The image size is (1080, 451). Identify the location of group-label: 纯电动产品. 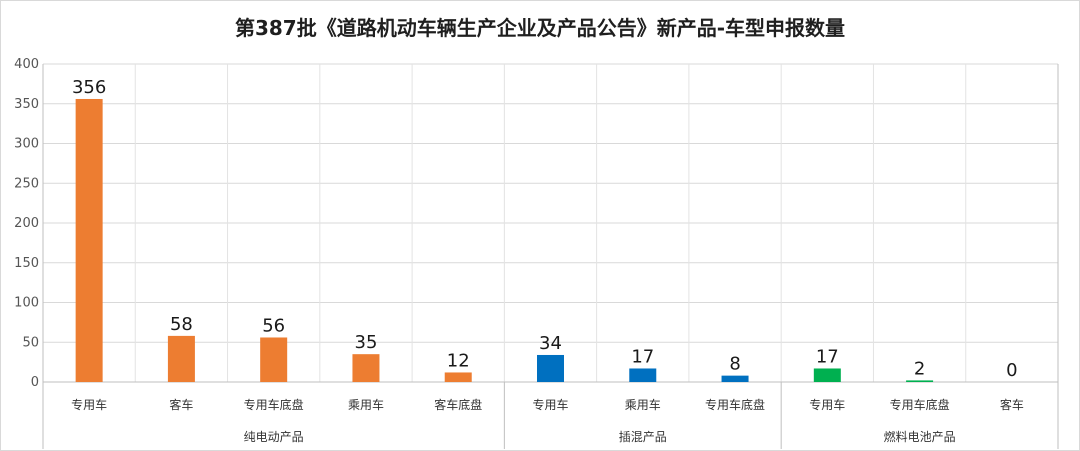
(274, 437).